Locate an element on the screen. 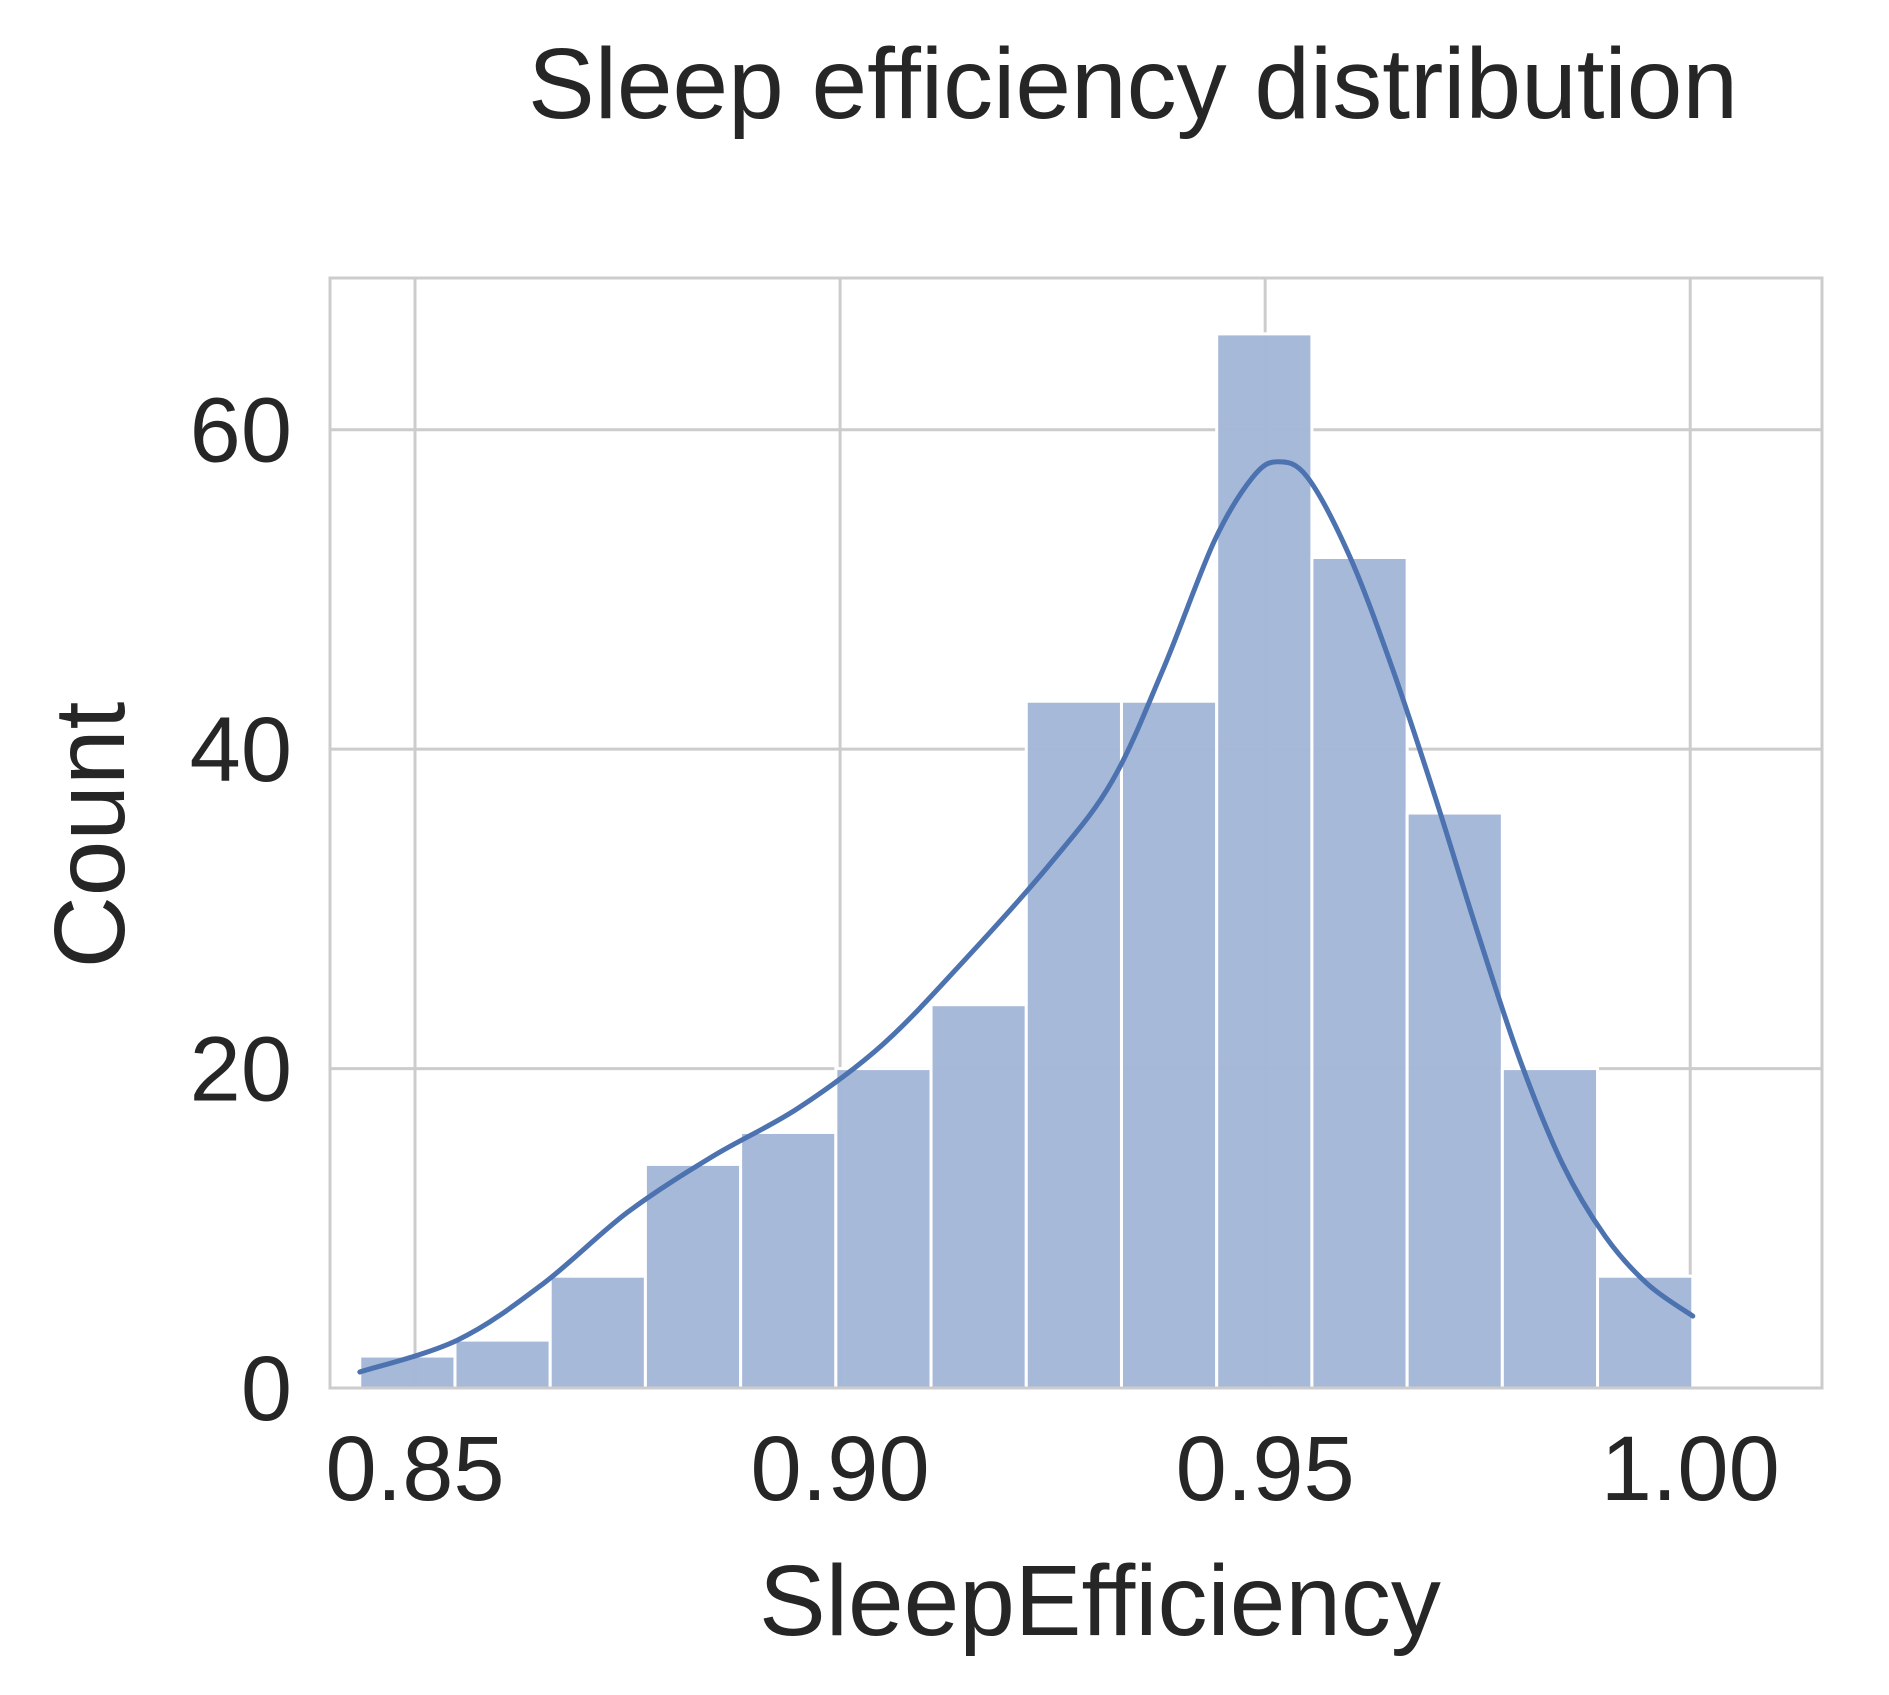 The height and width of the screenshot is (1695, 1889). y-axis-label: Count is located at coordinates (90, 834).